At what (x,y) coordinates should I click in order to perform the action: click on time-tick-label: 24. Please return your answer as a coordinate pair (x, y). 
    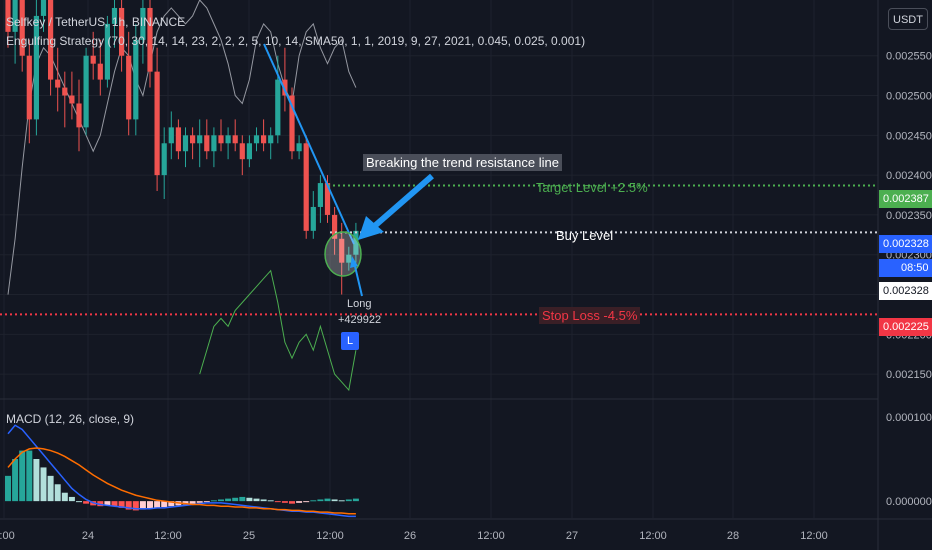
    Looking at the image, I should click on (88, 536).